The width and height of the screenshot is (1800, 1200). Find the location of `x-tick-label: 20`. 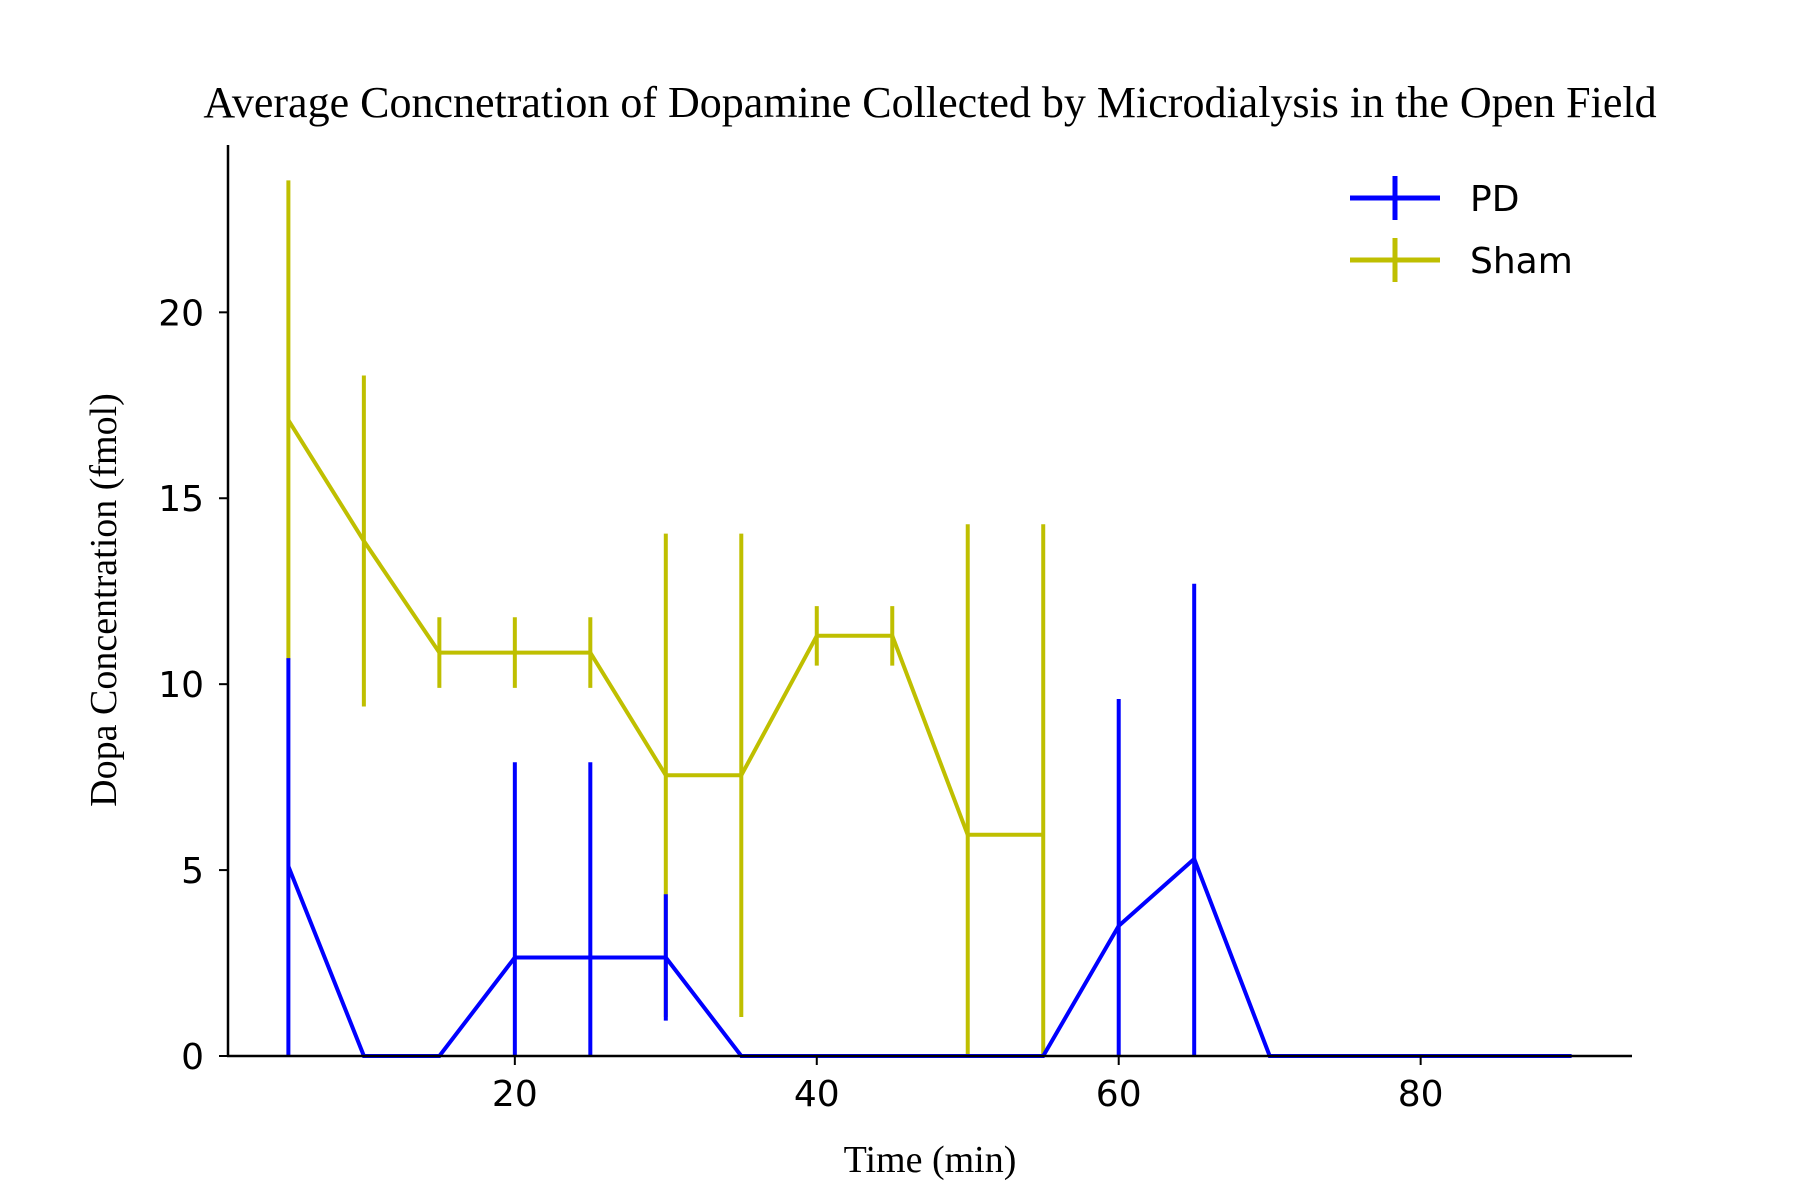

x-tick-label: 20 is located at coordinates (515, 1094).